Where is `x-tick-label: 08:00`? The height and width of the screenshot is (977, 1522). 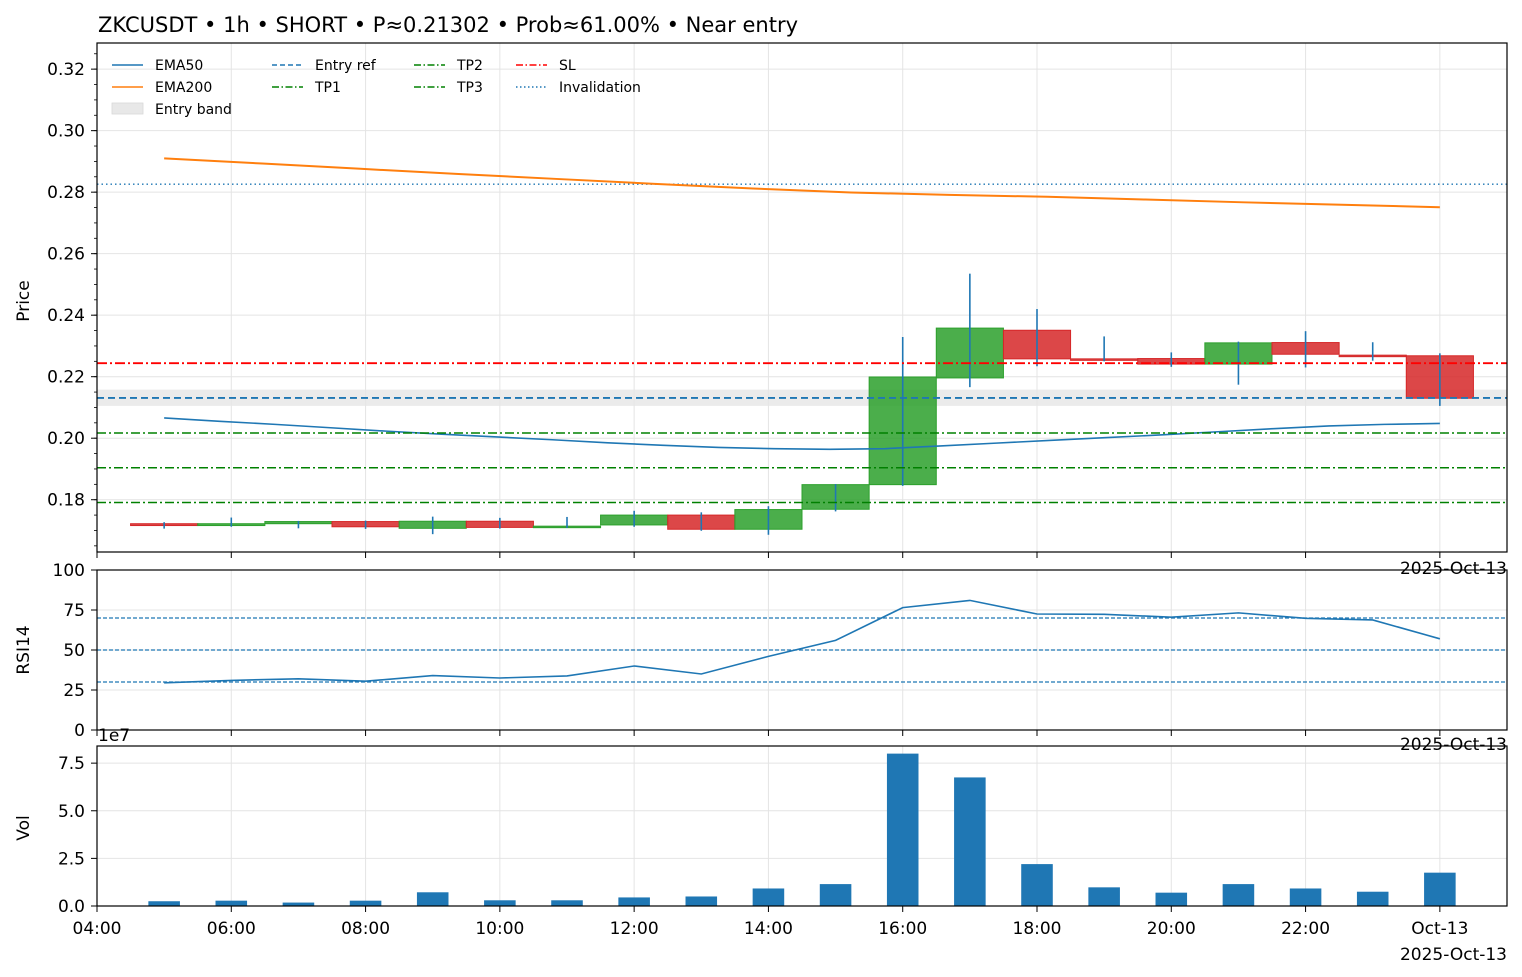
x-tick-label: 08:00 is located at coordinates (365, 929).